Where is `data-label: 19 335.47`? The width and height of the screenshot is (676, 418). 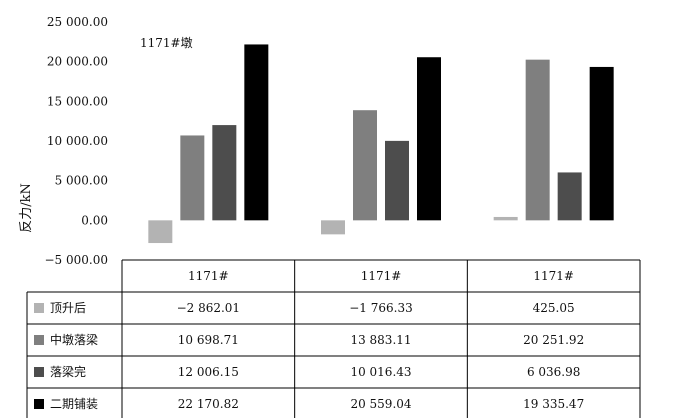
data-label: 19 335.47 is located at coordinates (553, 404).